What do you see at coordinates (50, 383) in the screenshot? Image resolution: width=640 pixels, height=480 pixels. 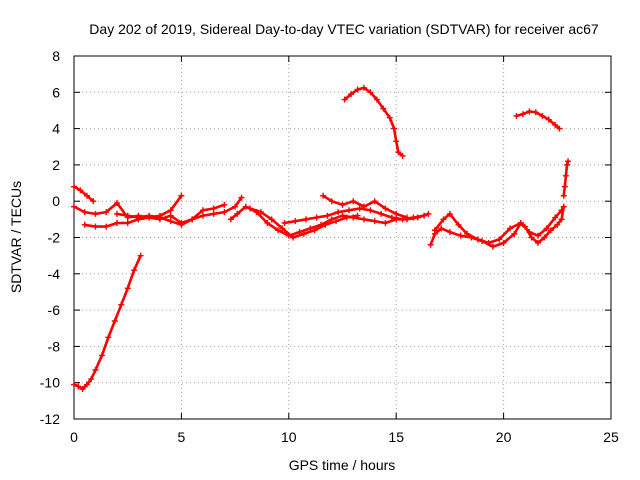 I see `y-tick-label: -10` at bounding box center [50, 383].